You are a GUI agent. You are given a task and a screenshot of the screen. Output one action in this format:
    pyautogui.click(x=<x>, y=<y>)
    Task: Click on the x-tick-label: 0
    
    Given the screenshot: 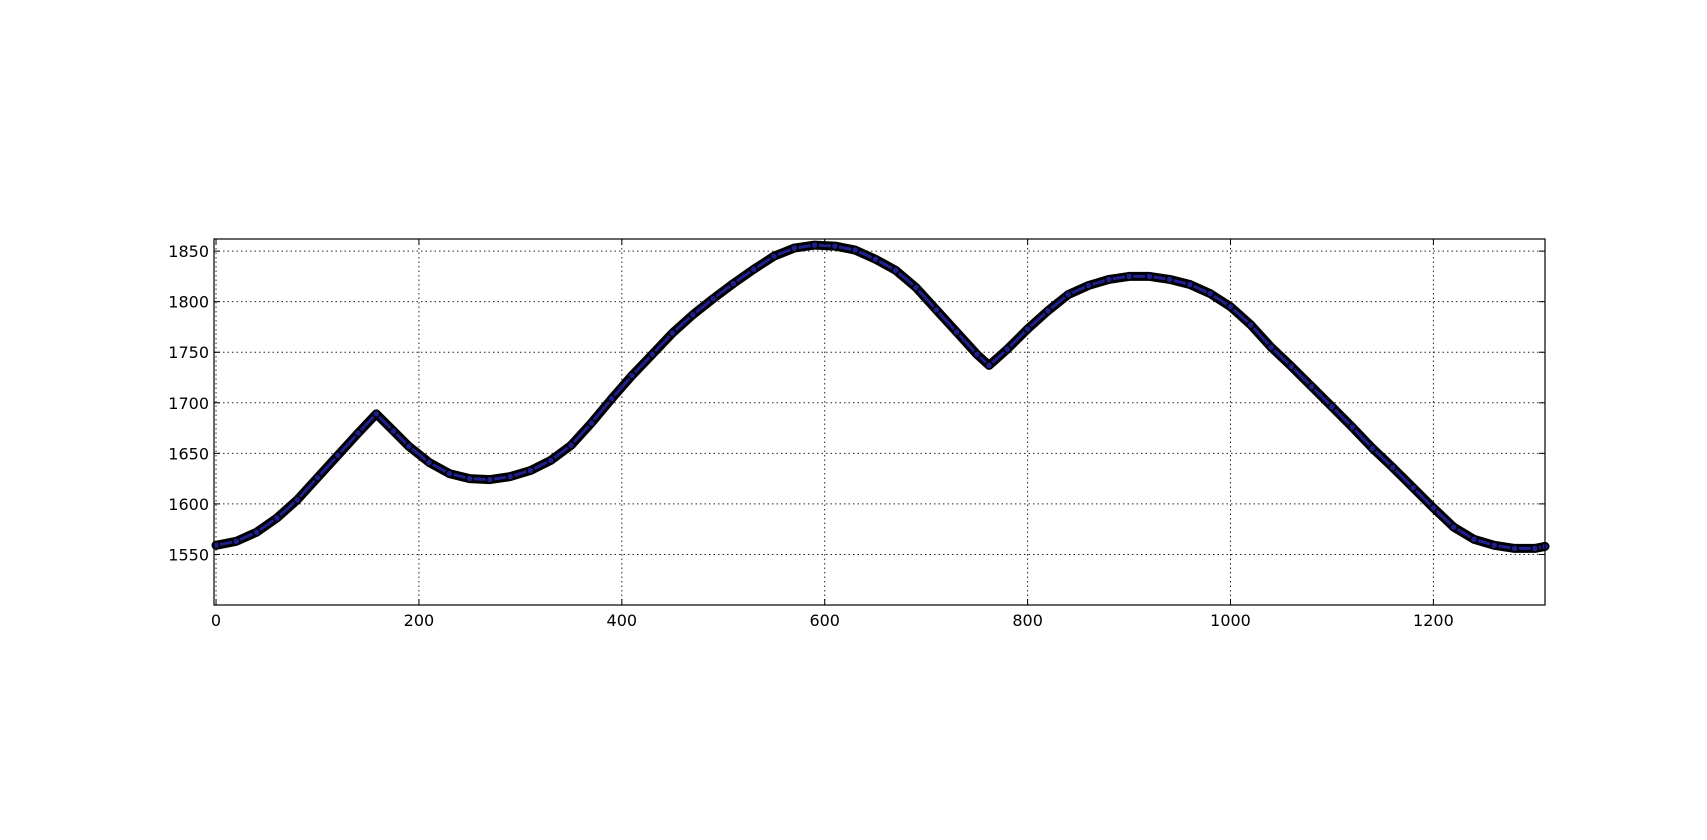 What is the action you would take?
    pyautogui.click(x=216, y=620)
    